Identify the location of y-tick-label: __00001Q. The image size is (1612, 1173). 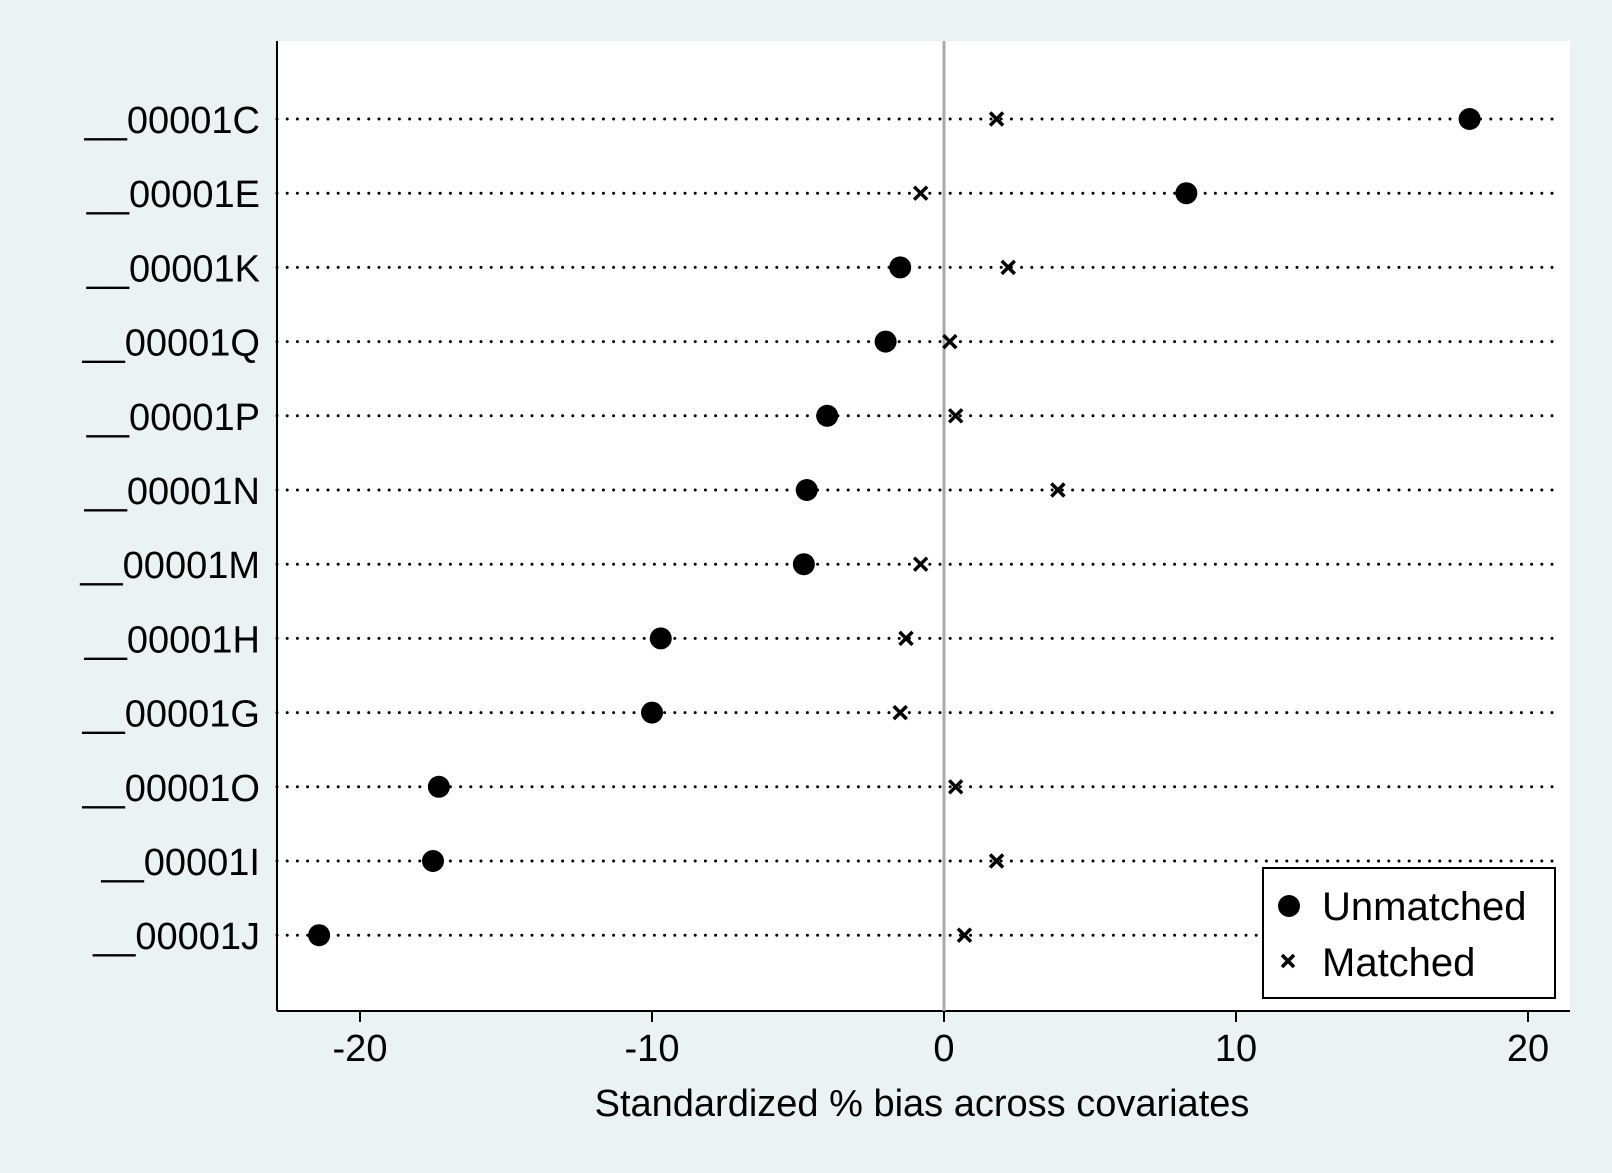
(171, 344).